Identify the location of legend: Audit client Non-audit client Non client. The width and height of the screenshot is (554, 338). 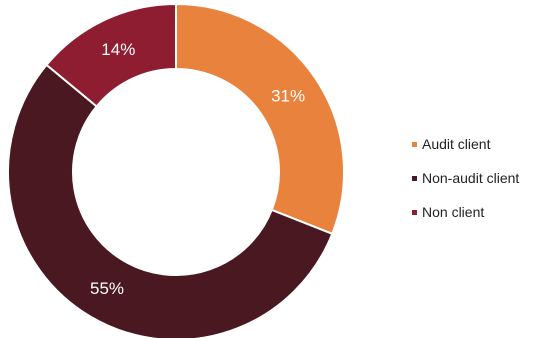
(465, 184).